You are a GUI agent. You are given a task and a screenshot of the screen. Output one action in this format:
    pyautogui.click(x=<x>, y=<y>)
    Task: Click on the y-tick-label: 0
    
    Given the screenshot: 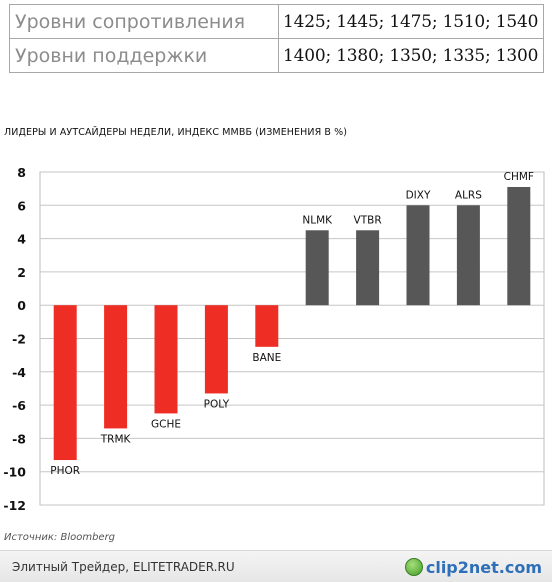 What is the action you would take?
    pyautogui.click(x=21, y=305)
    